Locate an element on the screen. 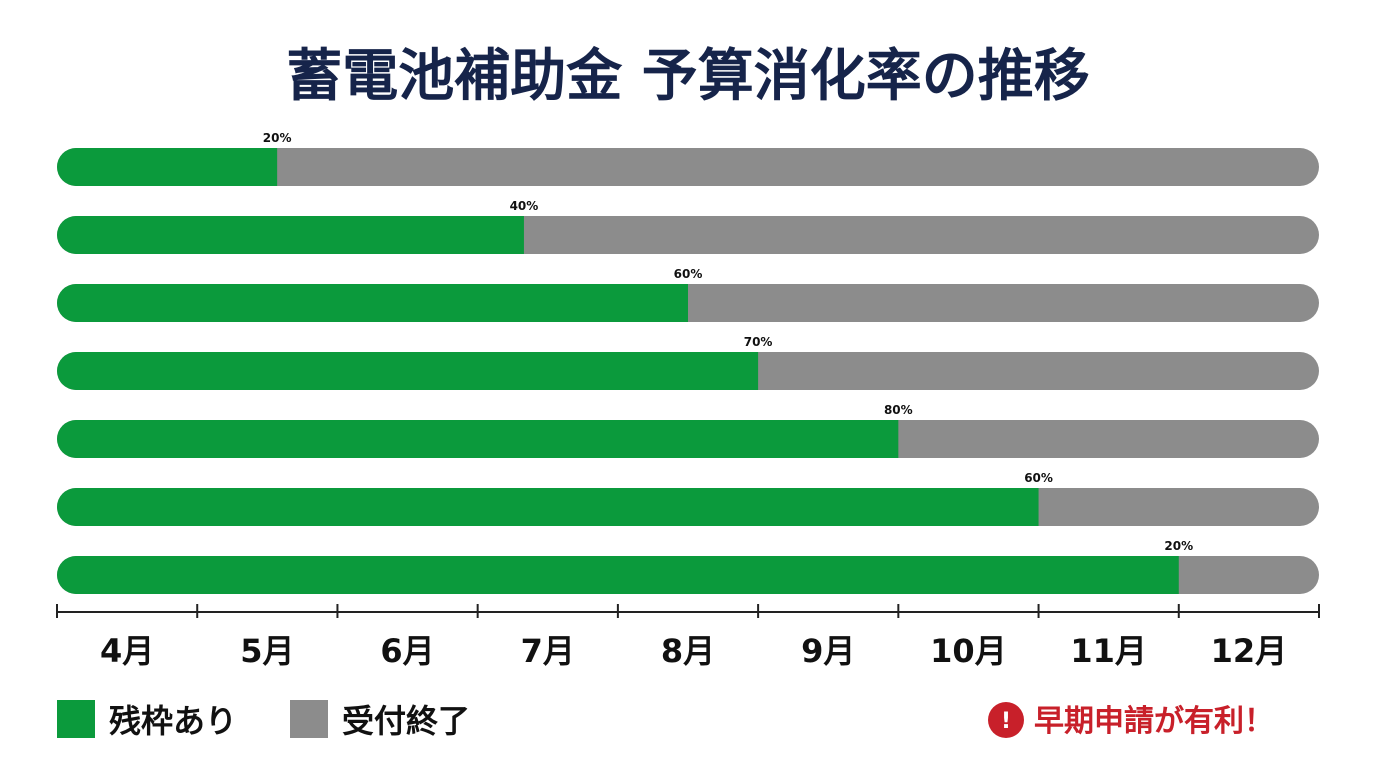 The height and width of the screenshot is (768, 1376). bar-row: 80% is located at coordinates (688, 430).